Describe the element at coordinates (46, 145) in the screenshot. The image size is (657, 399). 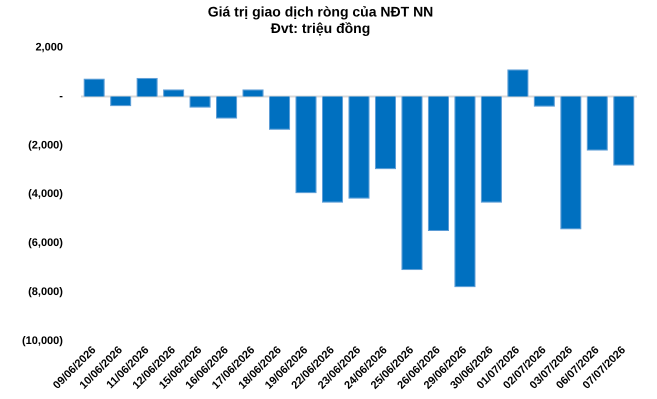
I see `y-tick-label: (2,000)` at that location.